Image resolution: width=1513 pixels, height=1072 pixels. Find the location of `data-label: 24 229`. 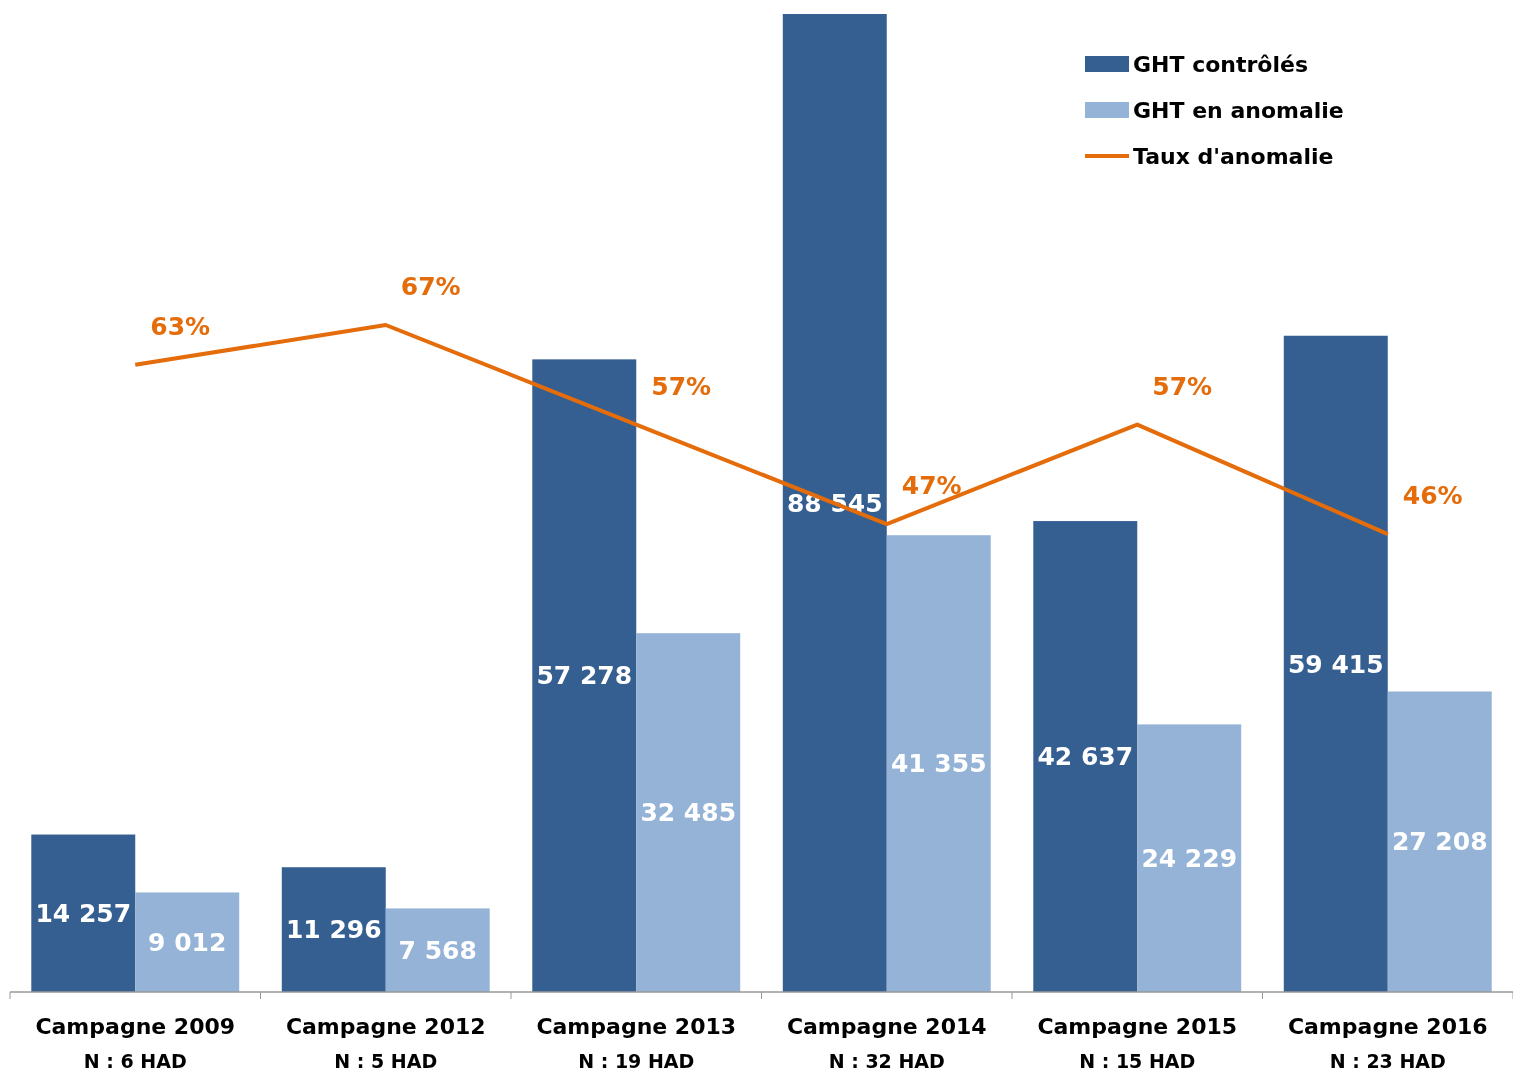

data-label: 24 229 is located at coordinates (1189, 858).